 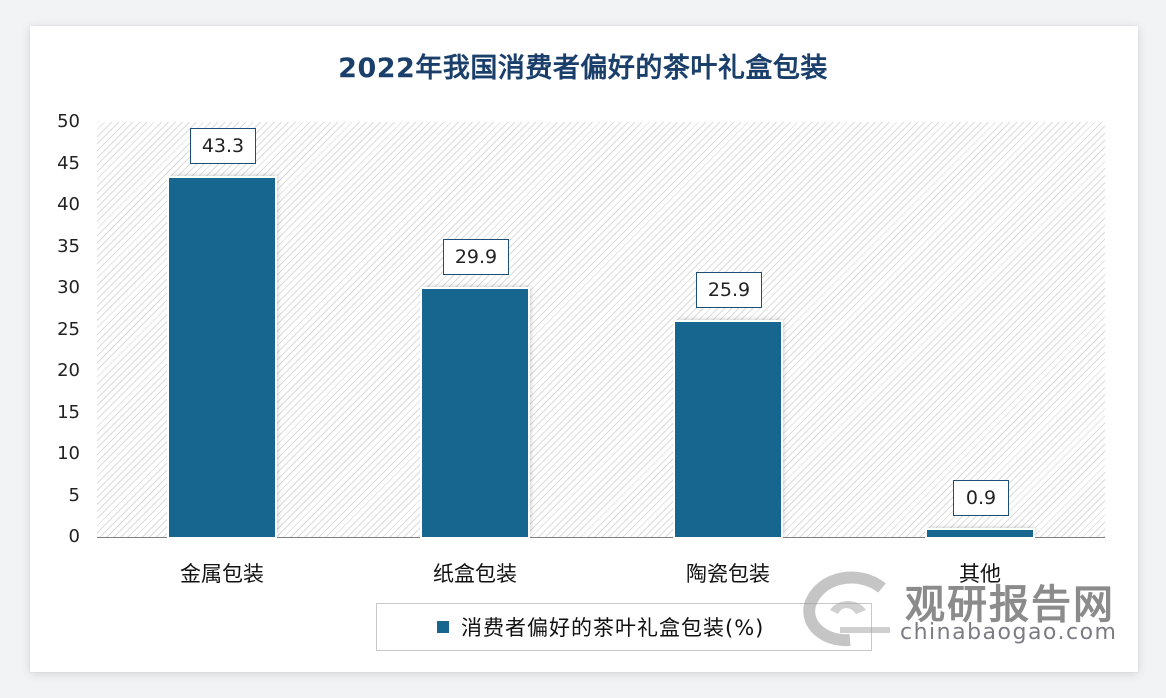 What do you see at coordinates (68, 121) in the screenshot?
I see `y-tick-label: 50` at bounding box center [68, 121].